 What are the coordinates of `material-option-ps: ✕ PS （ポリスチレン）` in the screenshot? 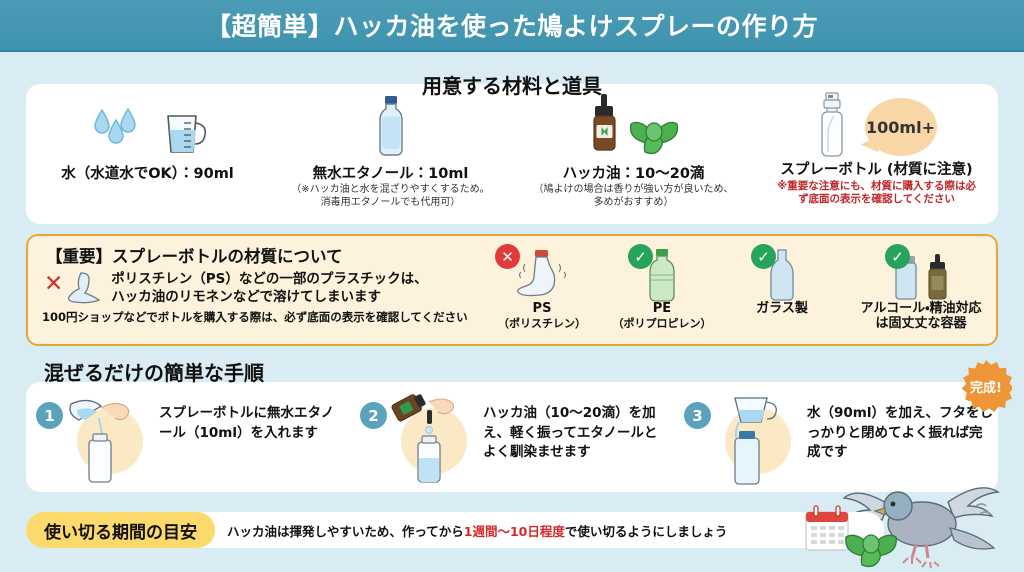 It's located at (542, 287).